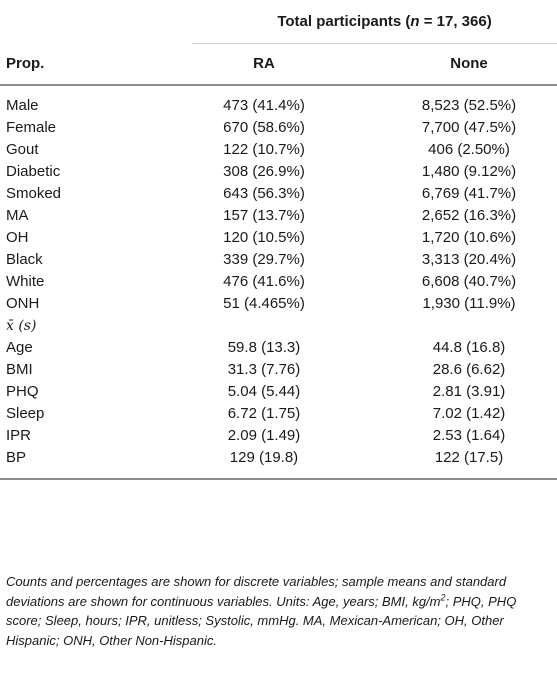  I want to click on table-row: Diabetic 308 (26.9%) 1,480 (9.12%), so click(278, 172).